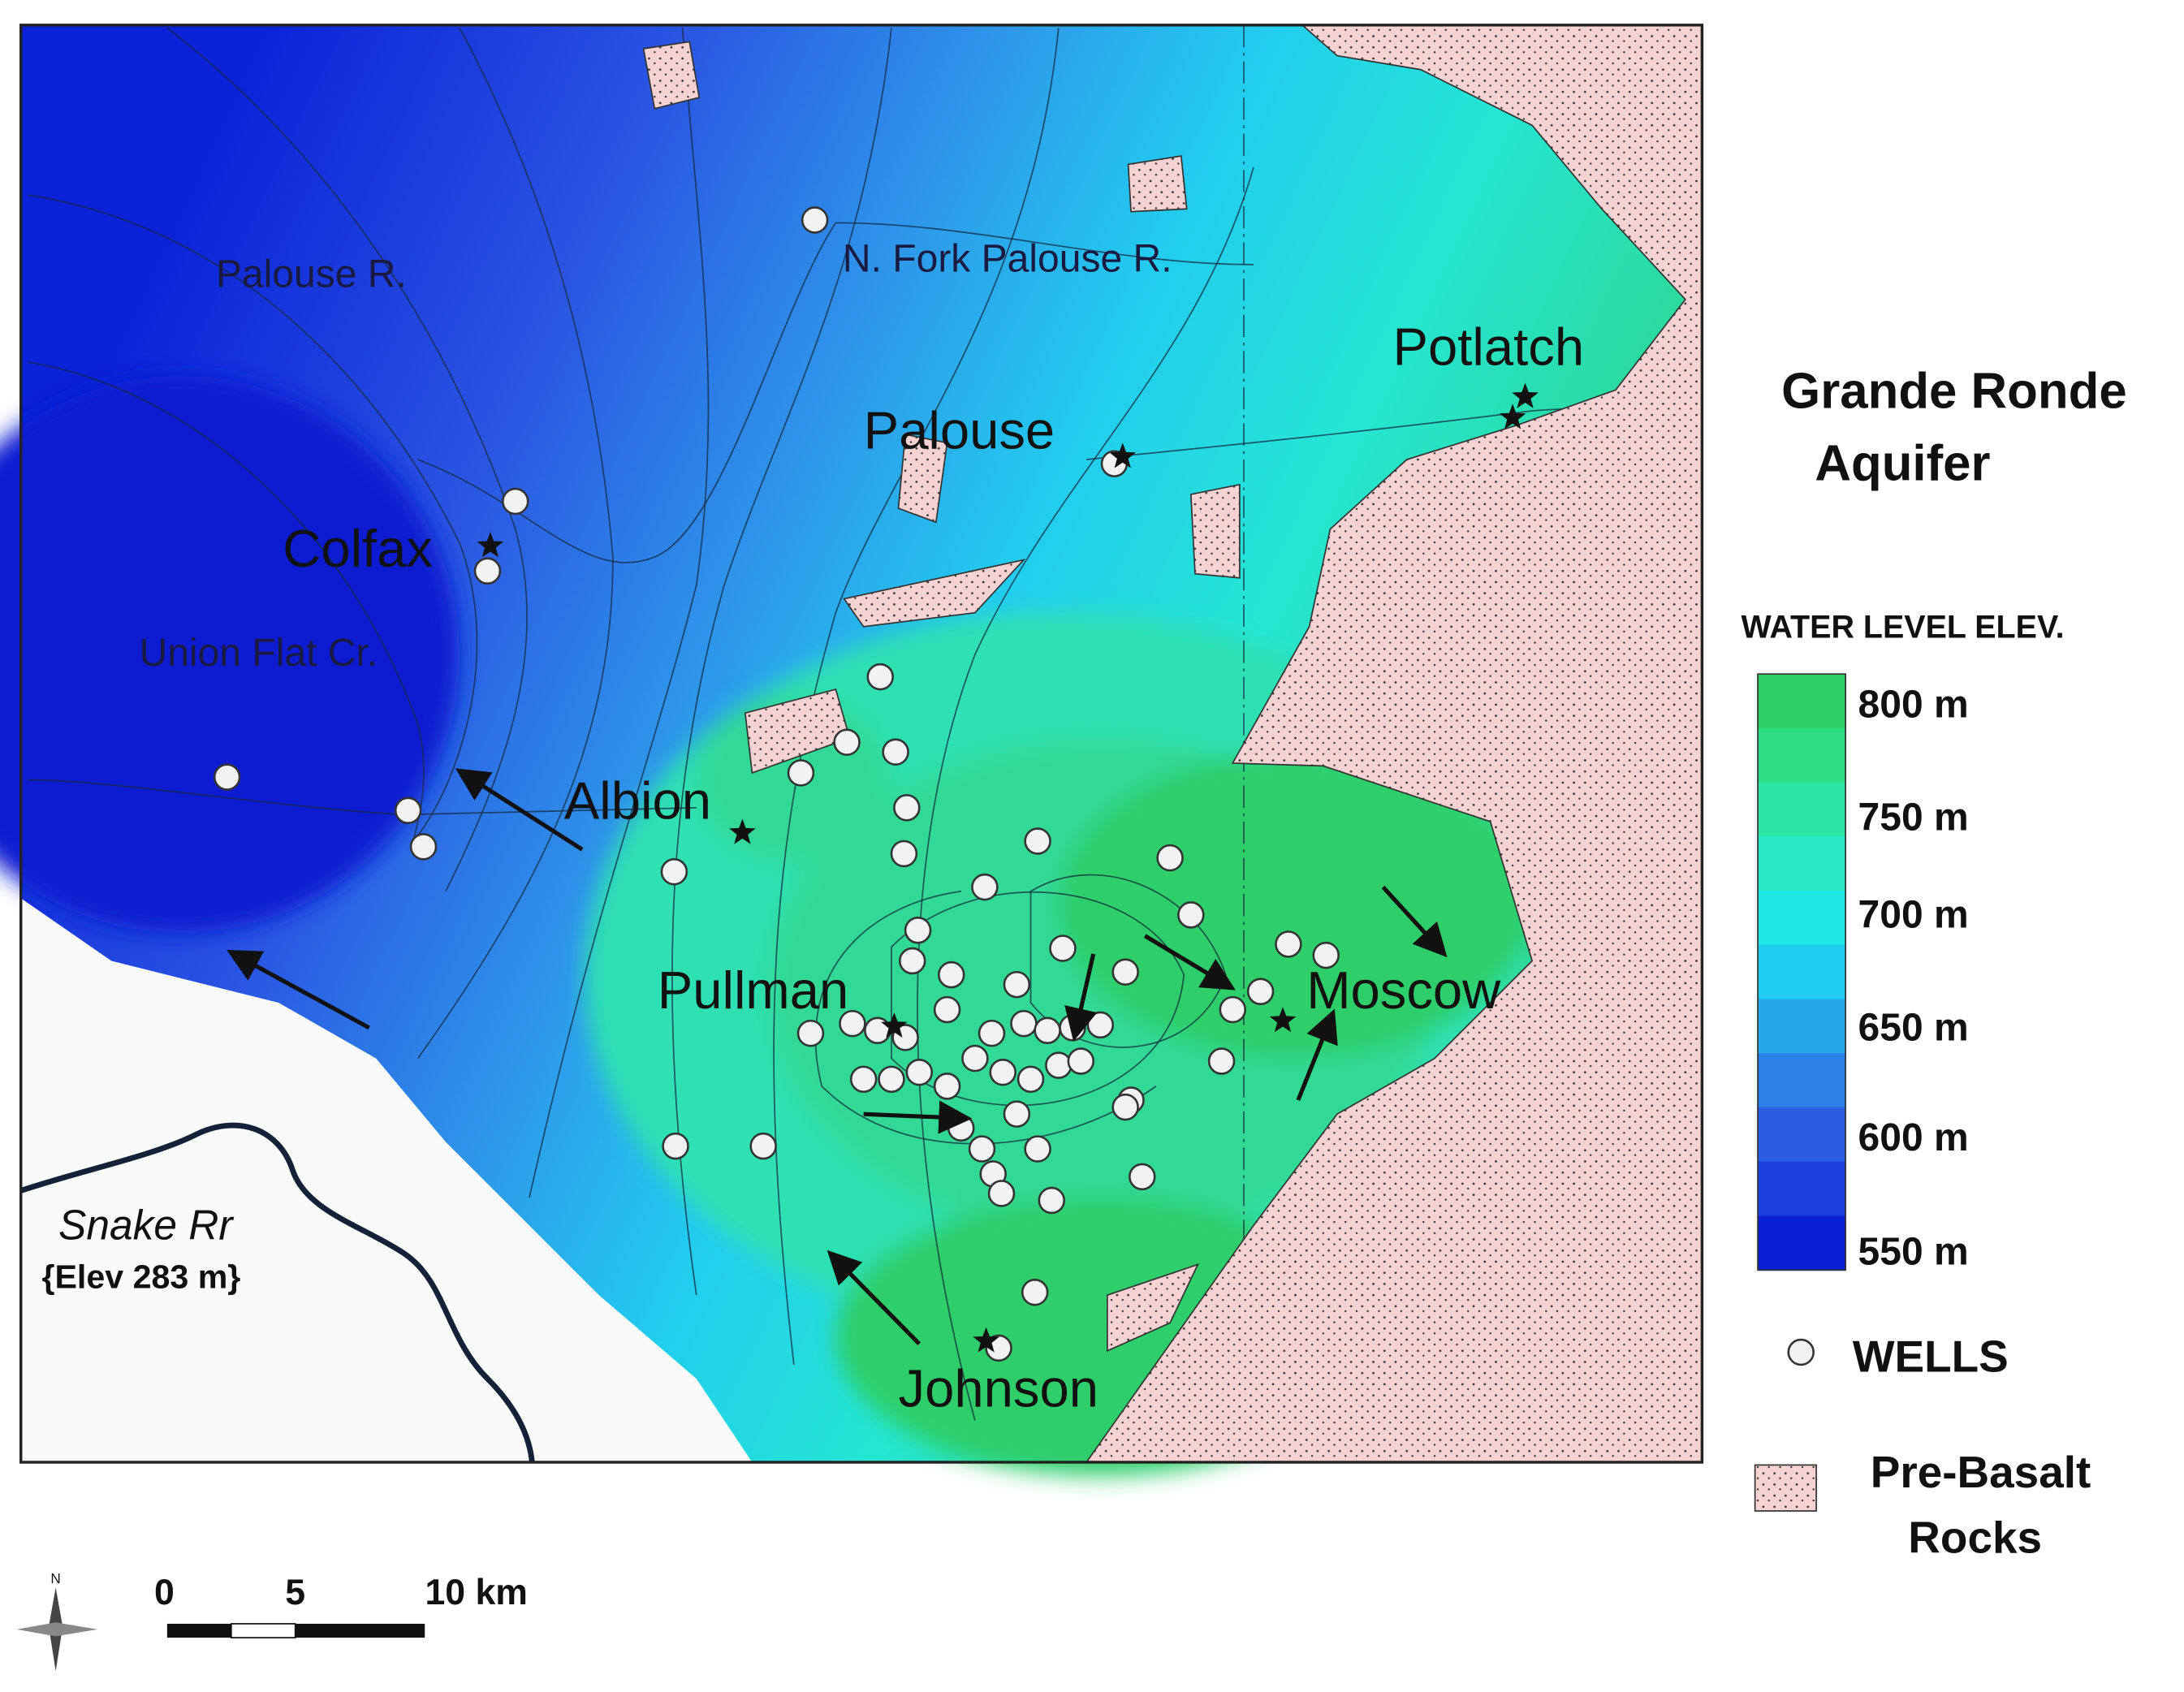 This screenshot has height=1692, width=2184. Describe the element at coordinates (753, 990) in the screenshot. I see `town-label: Pullman` at that location.